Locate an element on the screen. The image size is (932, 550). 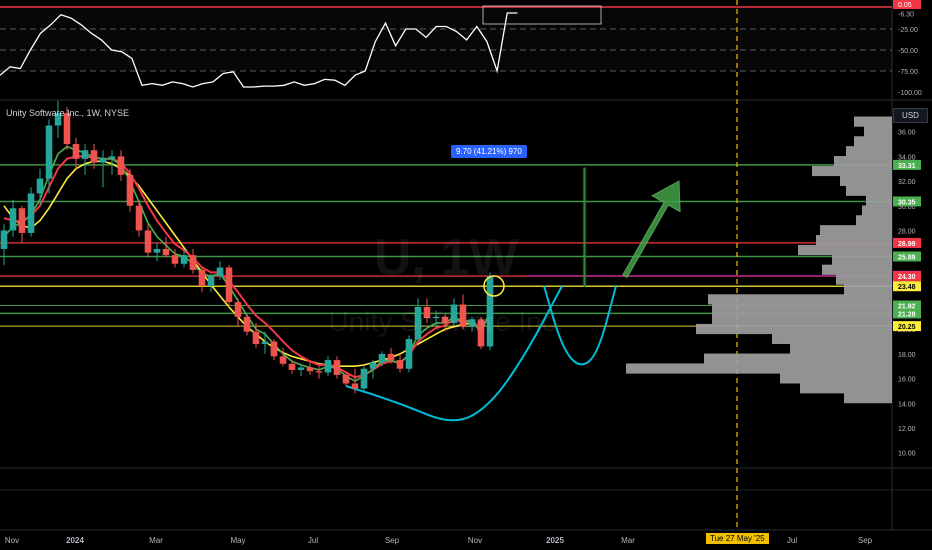
symbol-title: Unity Software Inc., 1W, NYSE is located at coordinates (68, 113).